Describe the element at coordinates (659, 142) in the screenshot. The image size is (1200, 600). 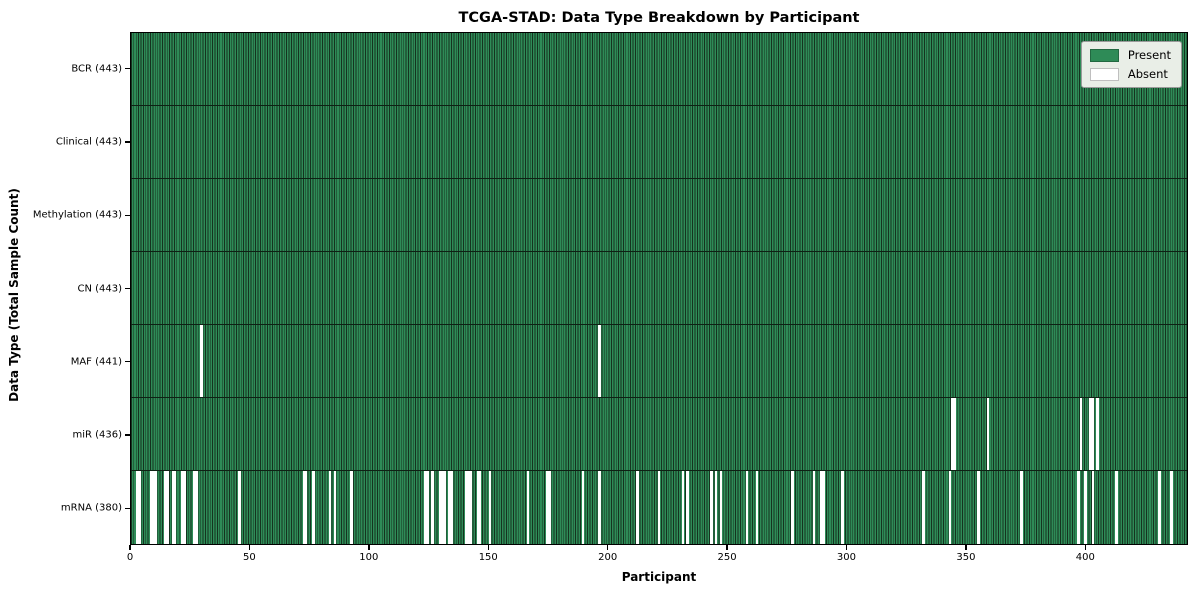
I see `heatmap-row-Clinical` at that location.